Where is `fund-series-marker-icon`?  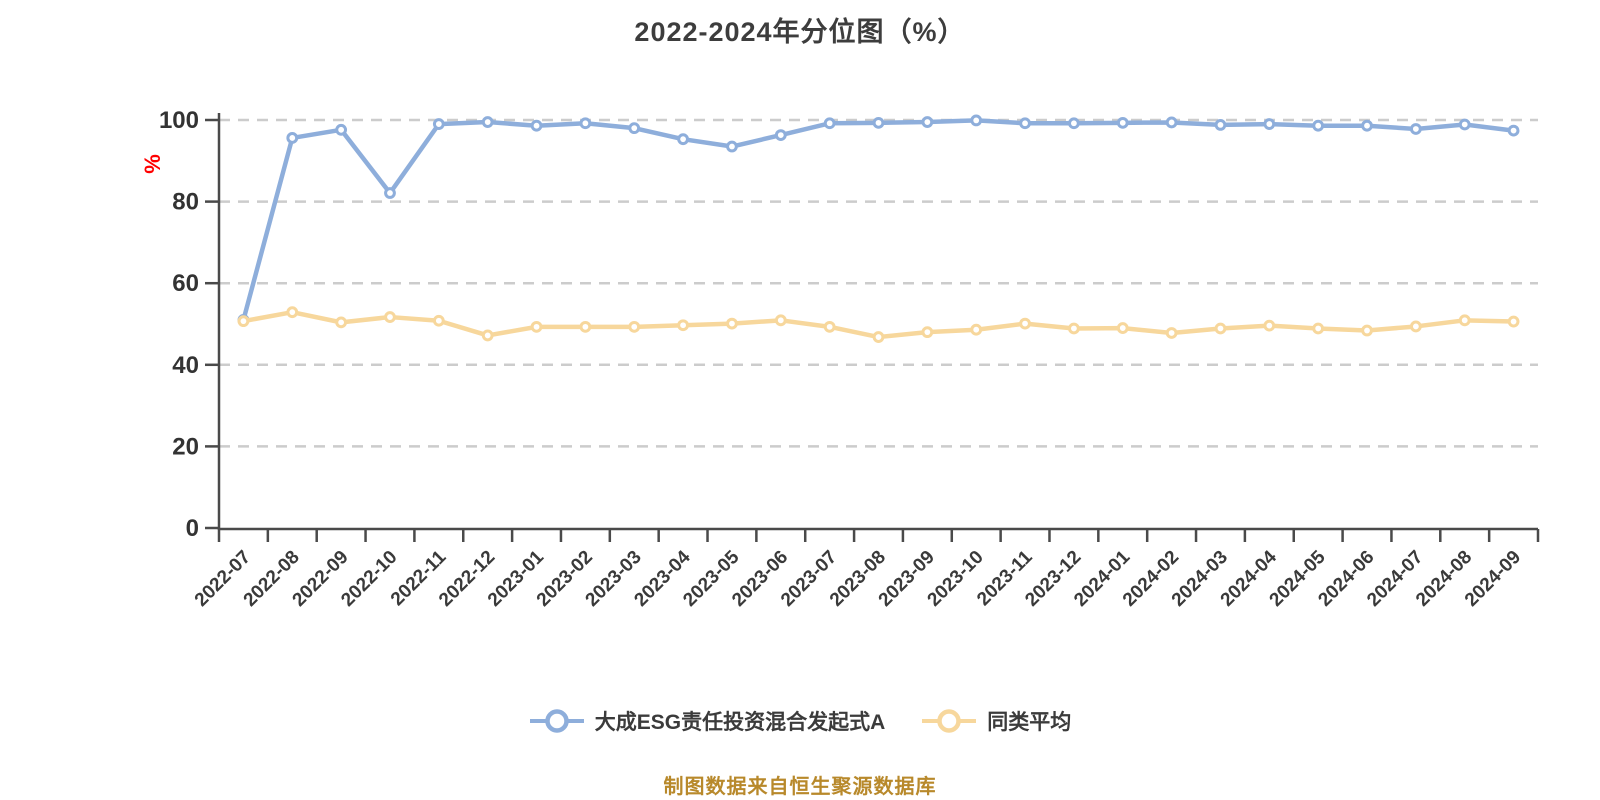
fund-series-marker-icon is located at coordinates (556, 721).